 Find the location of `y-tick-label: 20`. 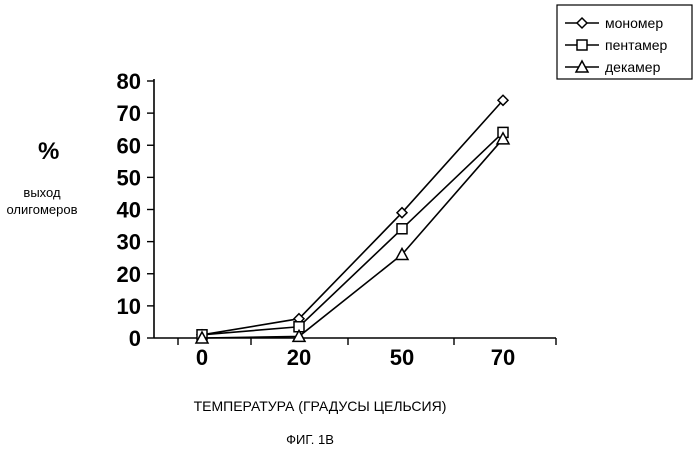

y-tick-label: 20 is located at coordinates (129, 274).